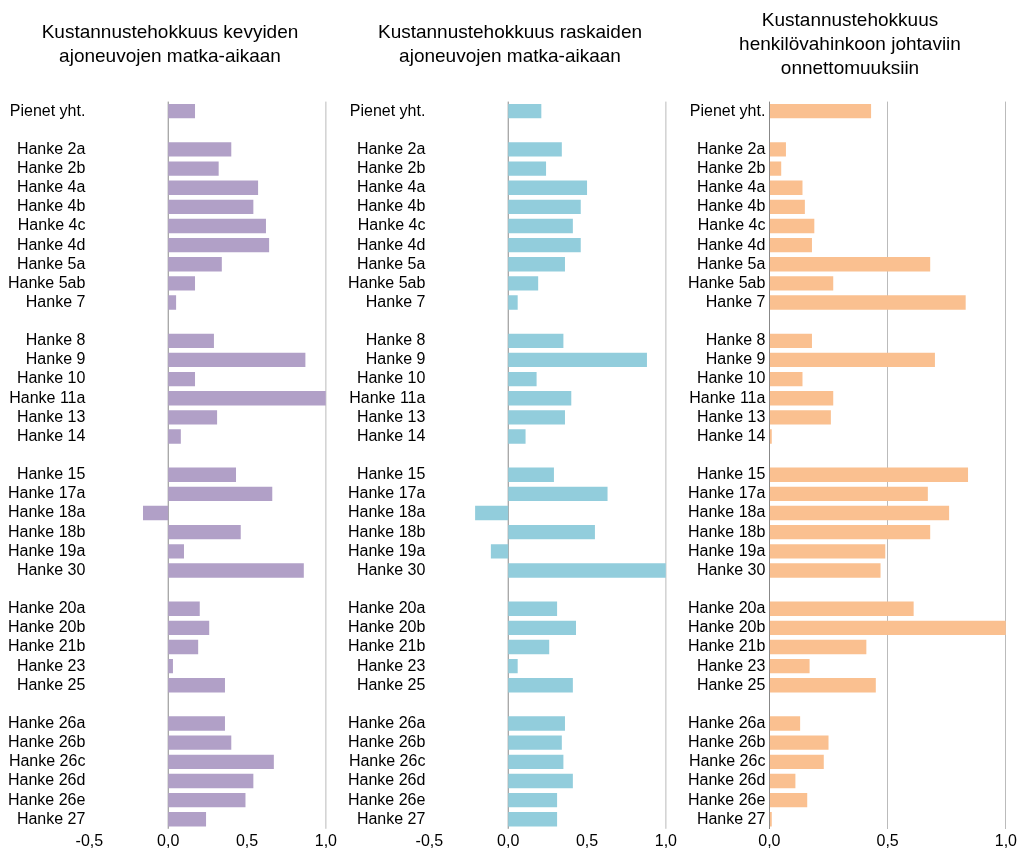 This screenshot has width=1021, height=868. Describe the element at coordinates (387, 282) in the screenshot. I see `y-tick-label: Hanke 5ab` at that location.